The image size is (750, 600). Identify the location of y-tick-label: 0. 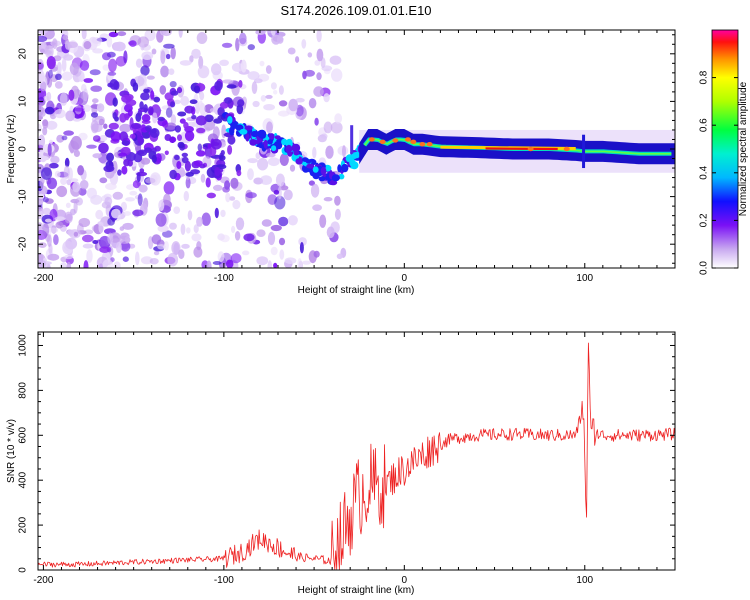
(23, 570).